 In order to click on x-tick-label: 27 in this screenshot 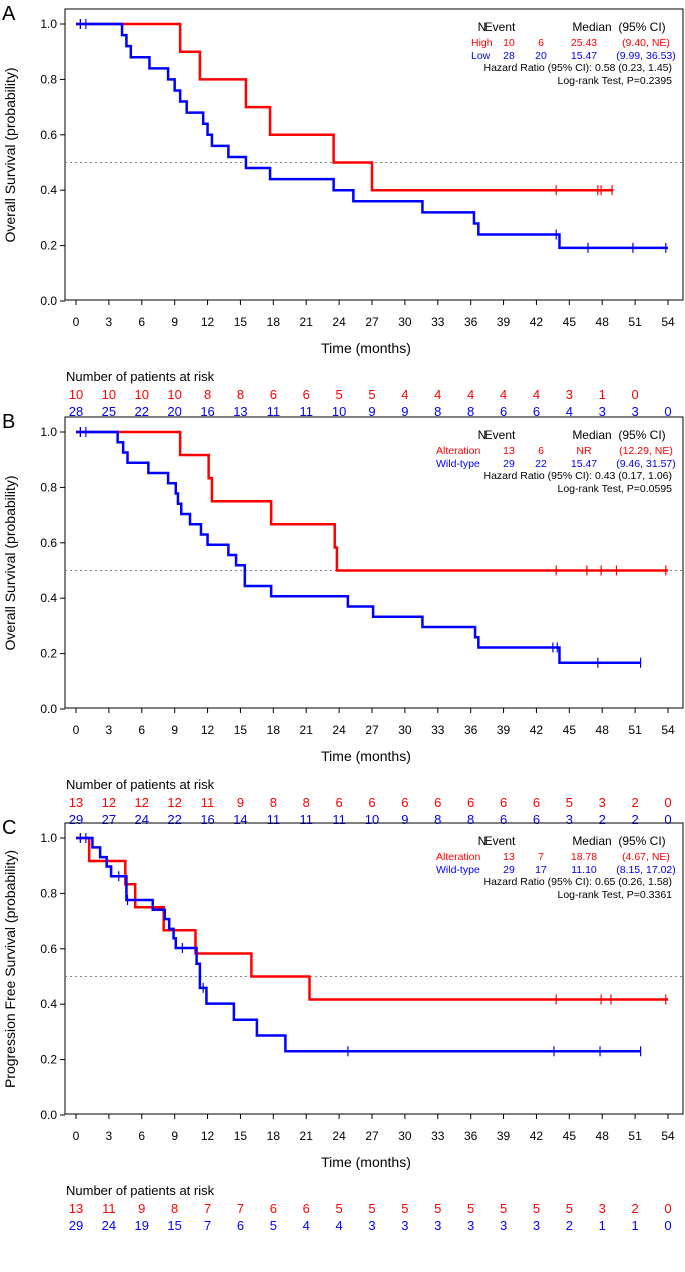, I will do `click(372, 730)`.